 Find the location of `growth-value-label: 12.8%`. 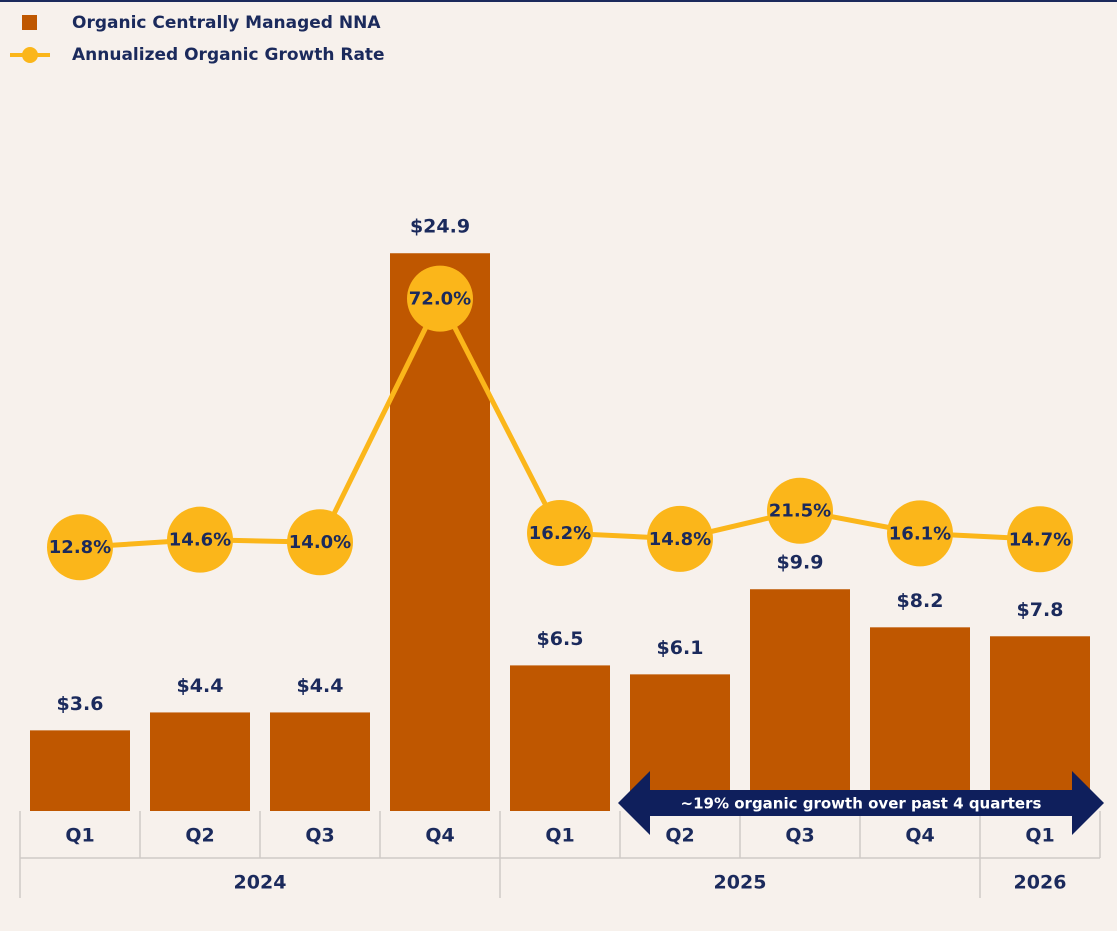

growth-value-label: 12.8% is located at coordinates (80, 547).